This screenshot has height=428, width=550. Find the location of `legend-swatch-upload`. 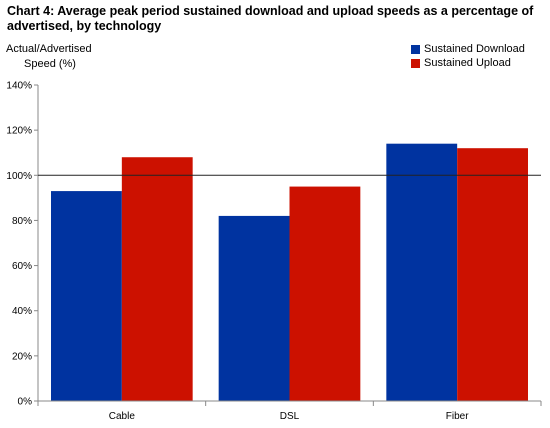

legend-swatch-upload is located at coordinates (415, 63).